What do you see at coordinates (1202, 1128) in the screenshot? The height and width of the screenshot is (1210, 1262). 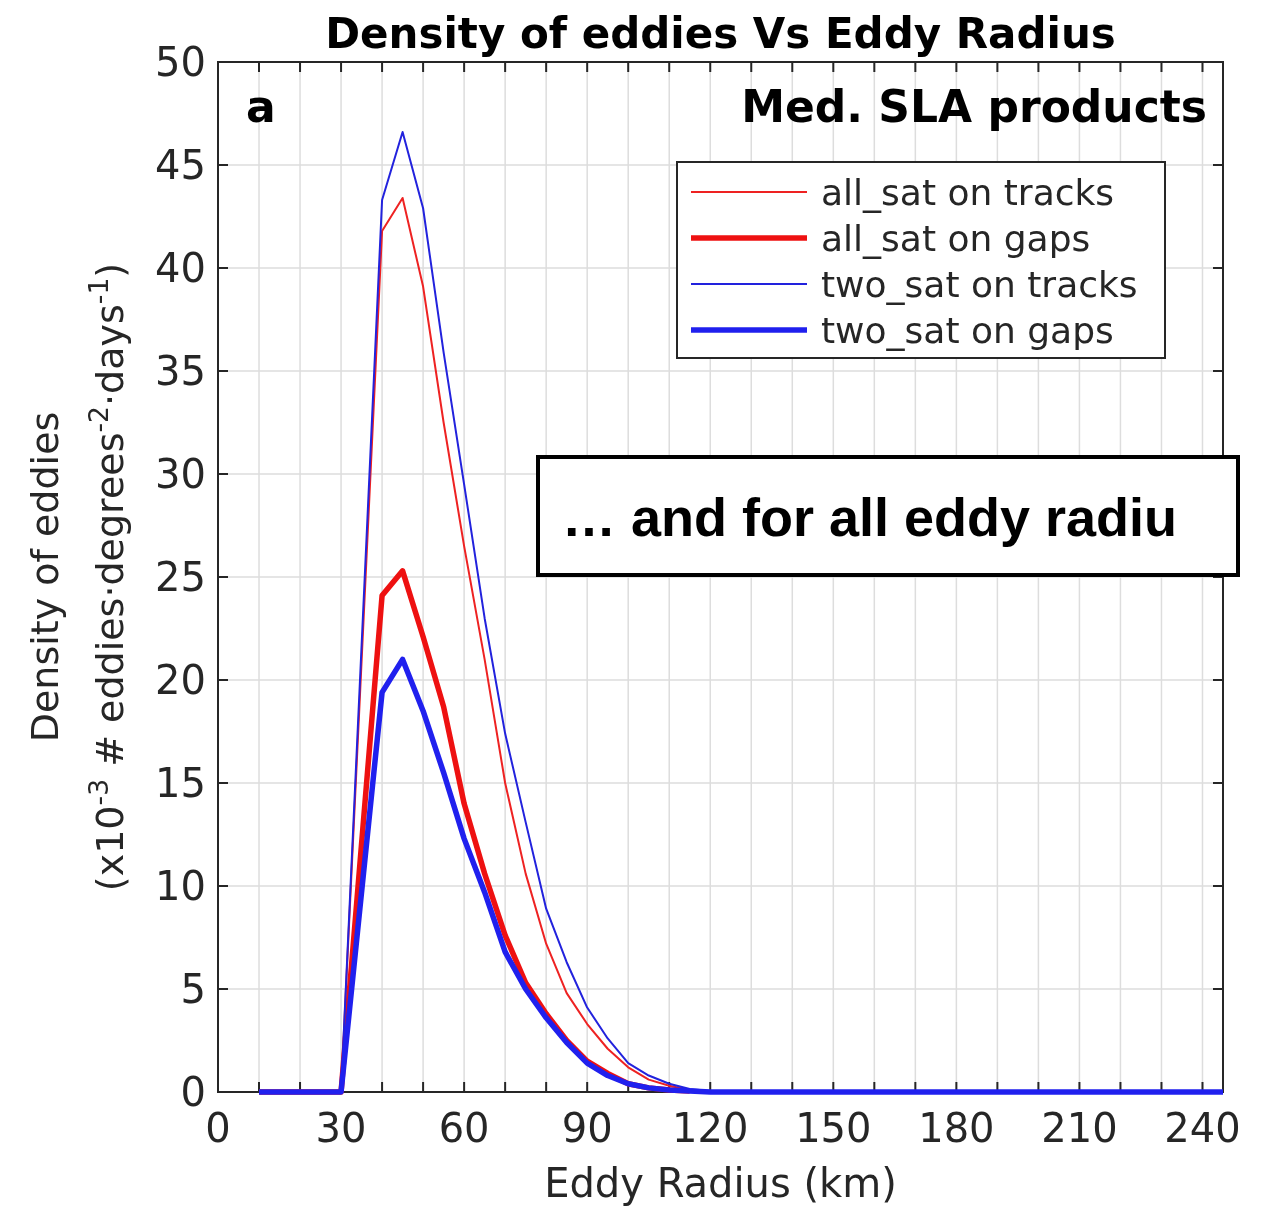 I see `x-tick-label: 240` at bounding box center [1202, 1128].